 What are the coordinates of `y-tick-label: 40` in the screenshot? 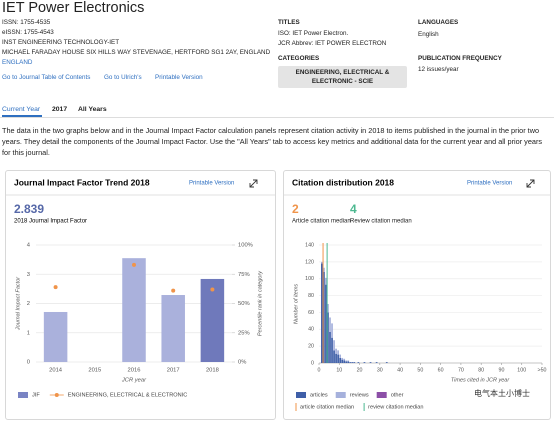 It's located at (311, 330).